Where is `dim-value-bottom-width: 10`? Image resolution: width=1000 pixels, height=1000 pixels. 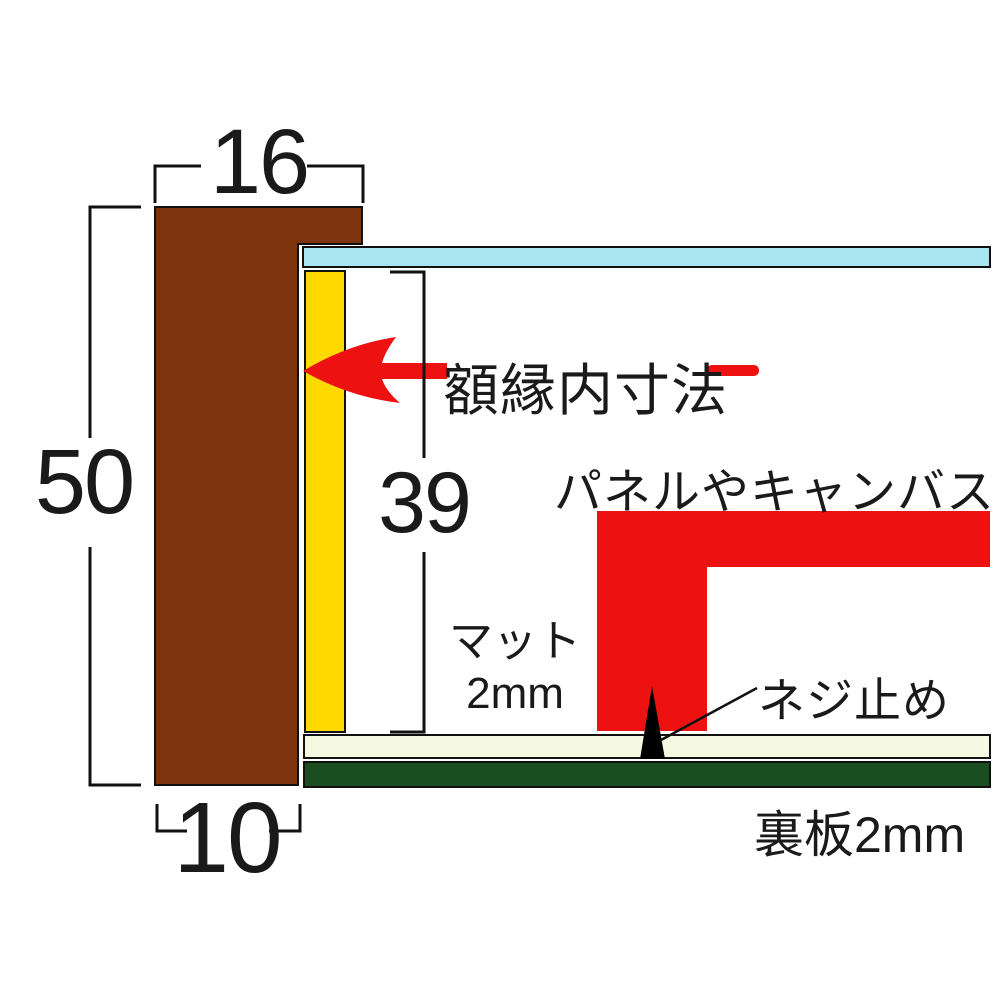 dim-value-bottom-width: 10 is located at coordinates (227, 838).